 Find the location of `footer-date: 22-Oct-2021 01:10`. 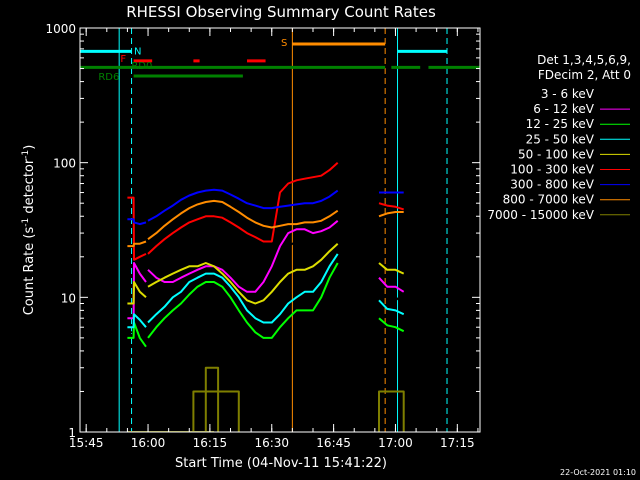

footer-date: 22-Oct-2021 01:10 is located at coordinates (598, 472).